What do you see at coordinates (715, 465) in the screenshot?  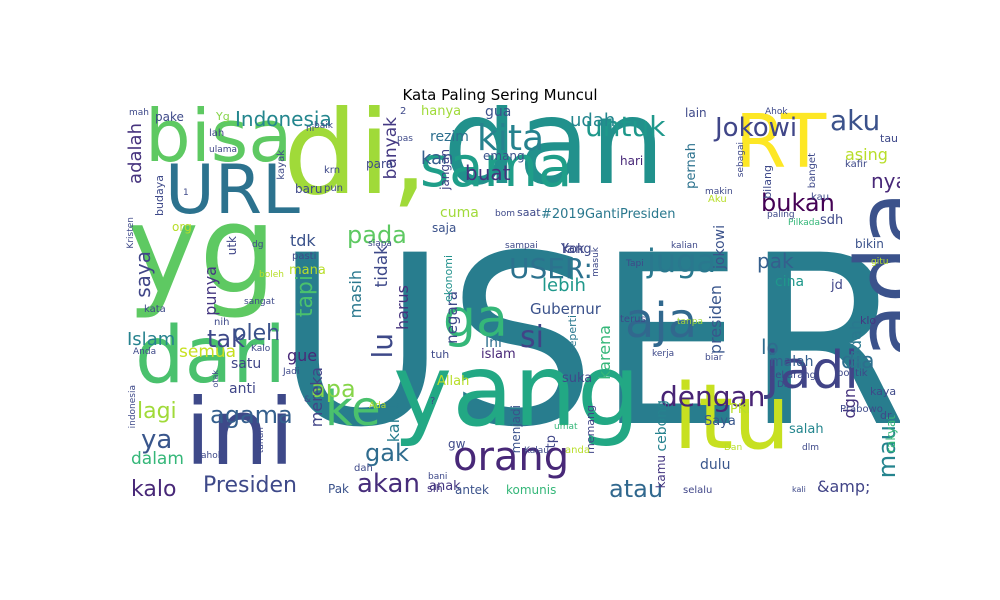 I see `cloud-word: dulu` at bounding box center [715, 465].